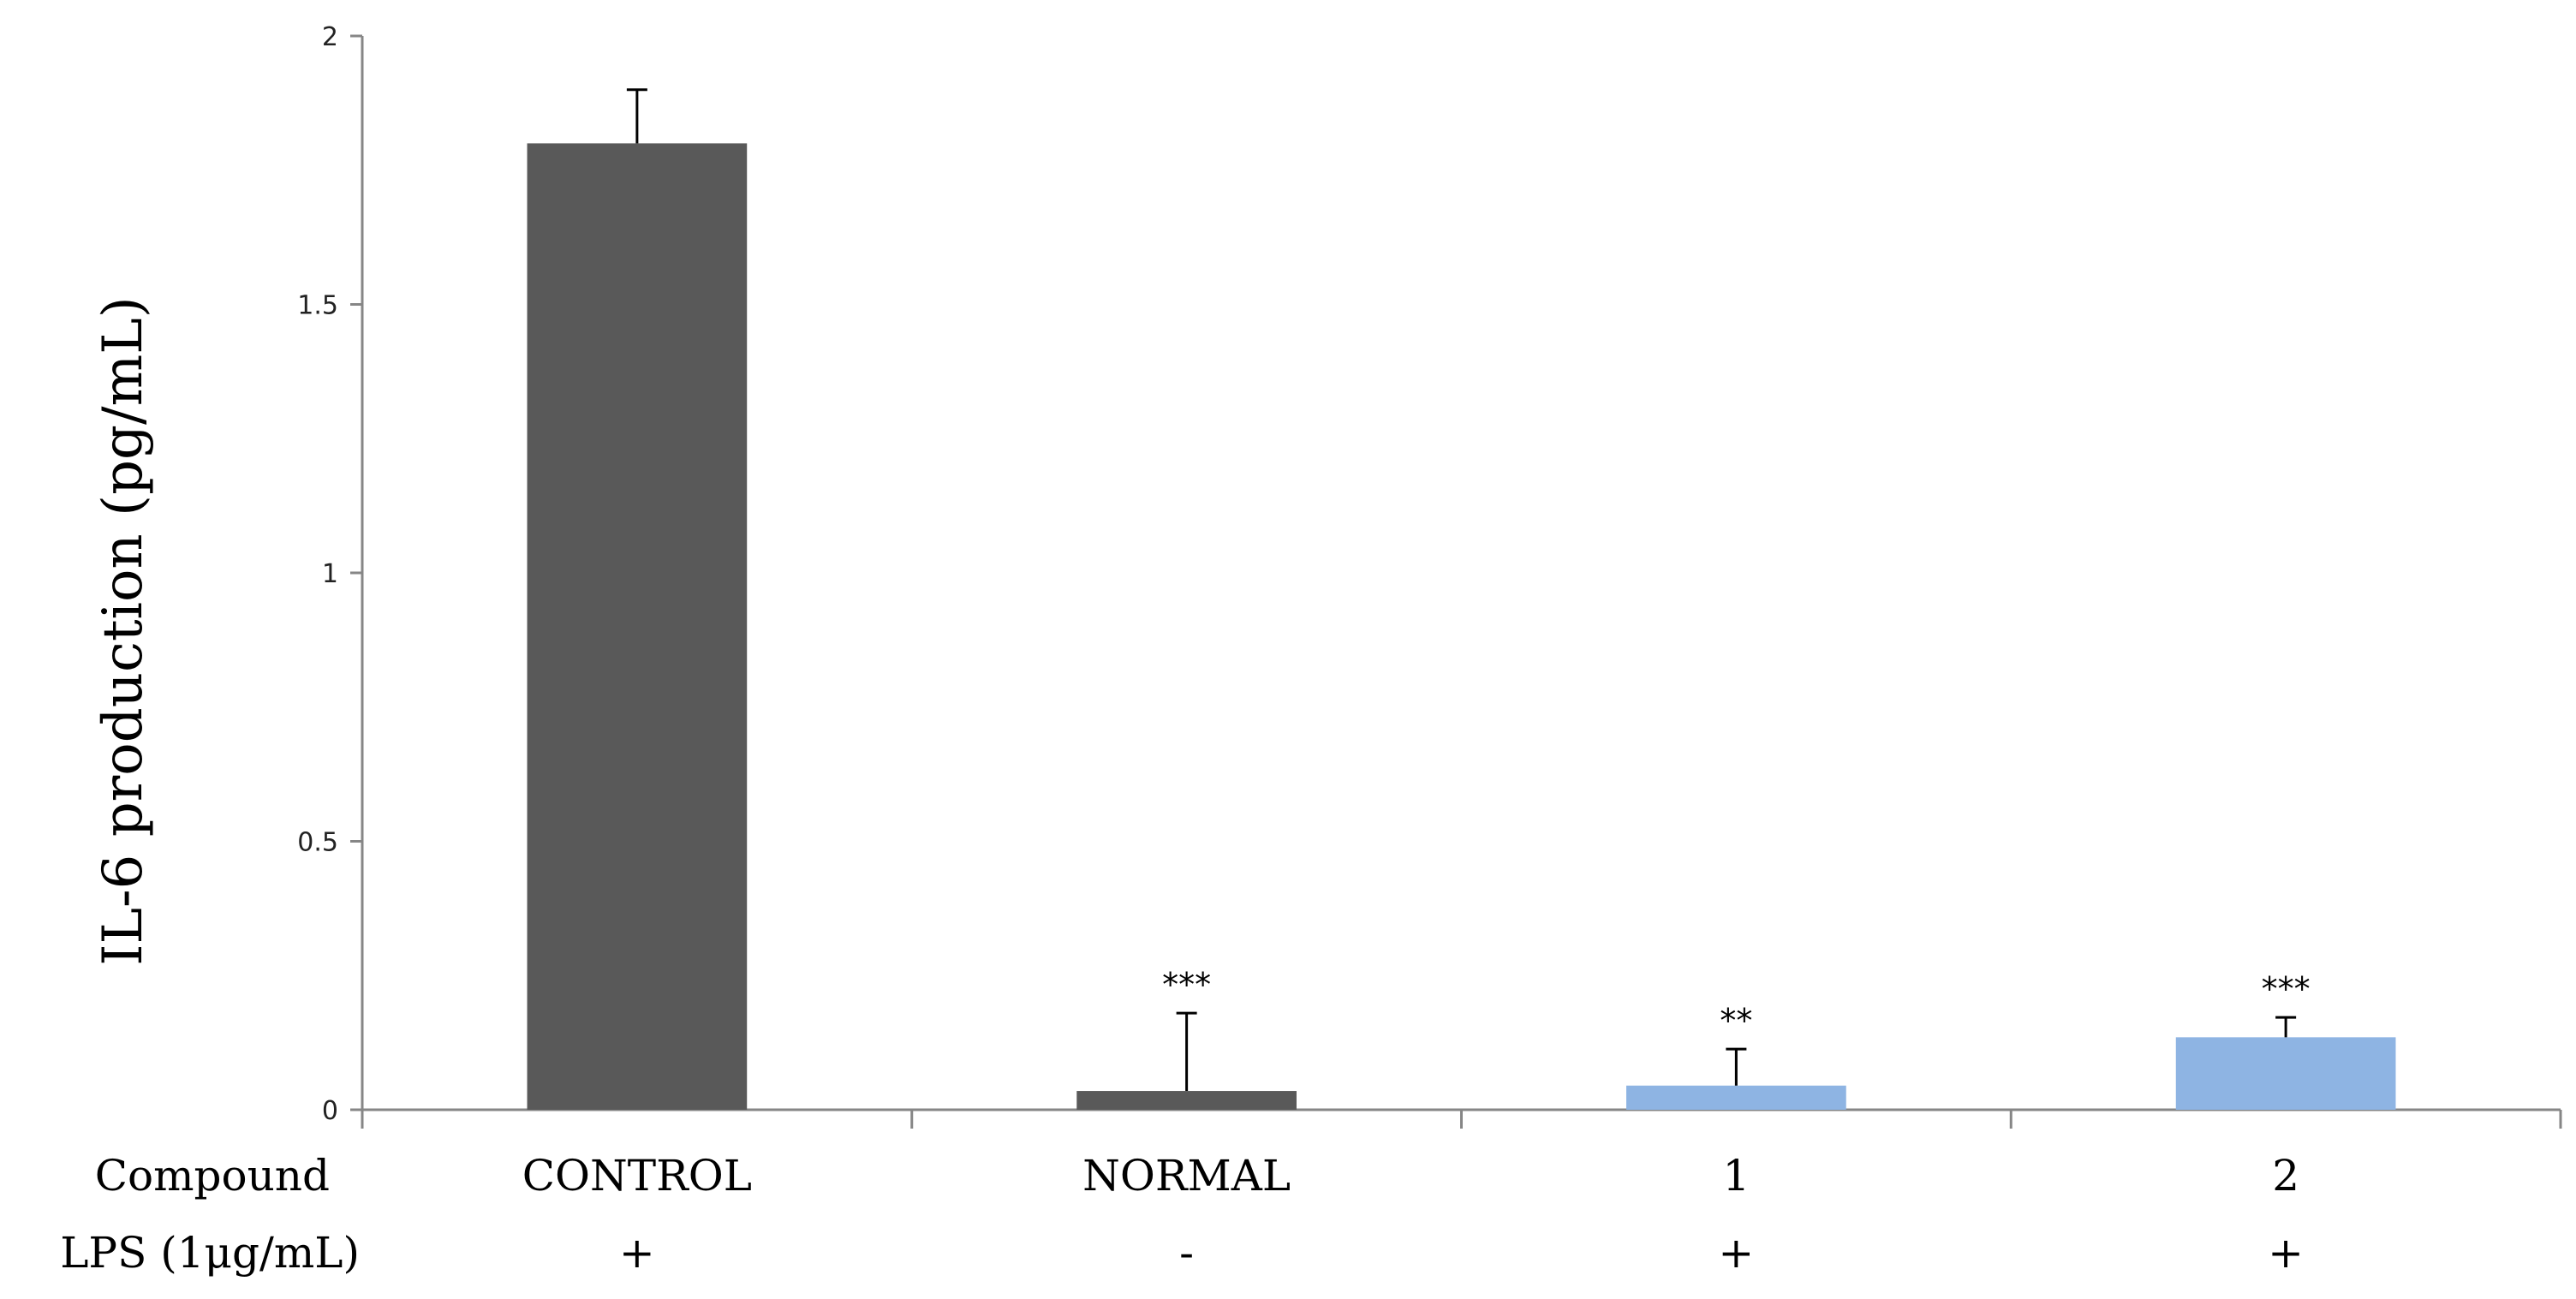  What do you see at coordinates (317, 843) in the screenshot?
I see `y-tick-label: 0.5` at bounding box center [317, 843].